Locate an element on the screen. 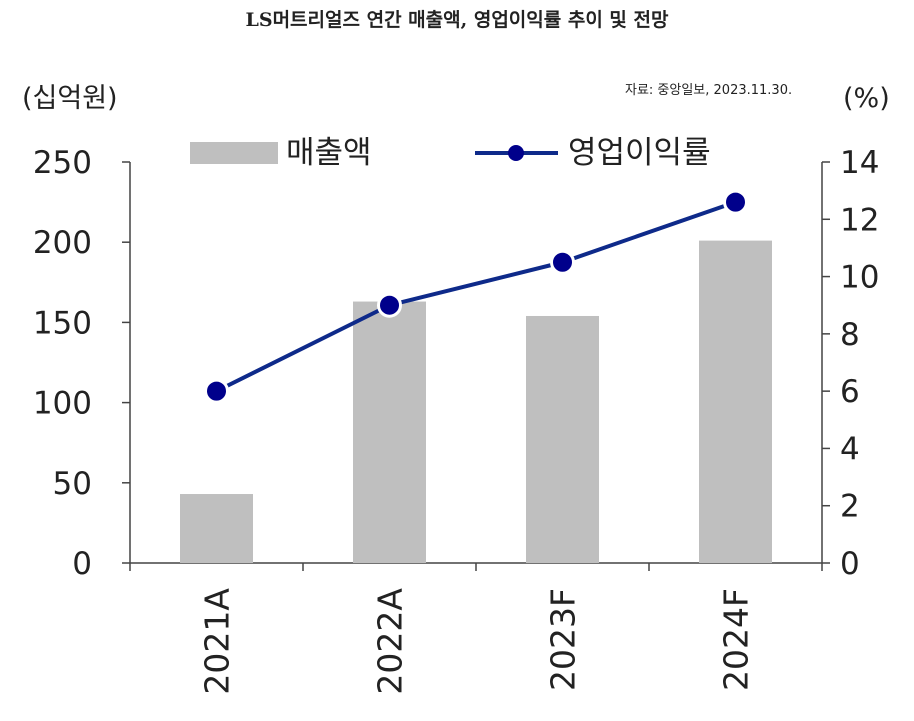 This screenshot has height=721, width=914. legend-bar-swatch is located at coordinates (234, 153).